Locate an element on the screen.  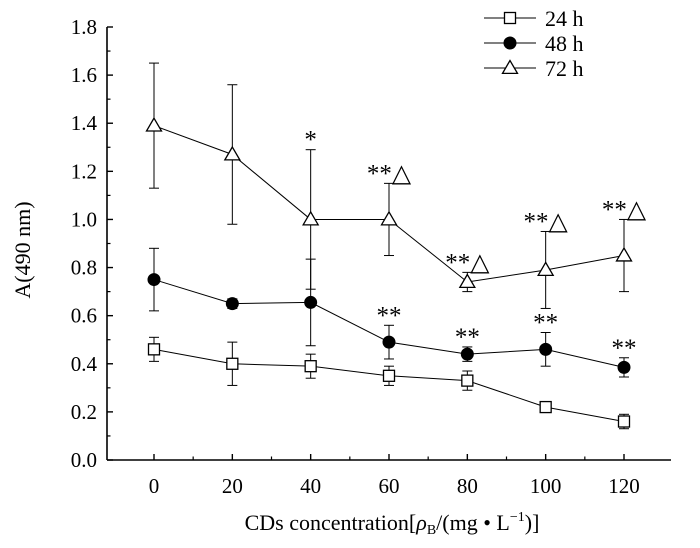
x-axis-label-main: CDs concentration[ is located at coordinates (331, 522).